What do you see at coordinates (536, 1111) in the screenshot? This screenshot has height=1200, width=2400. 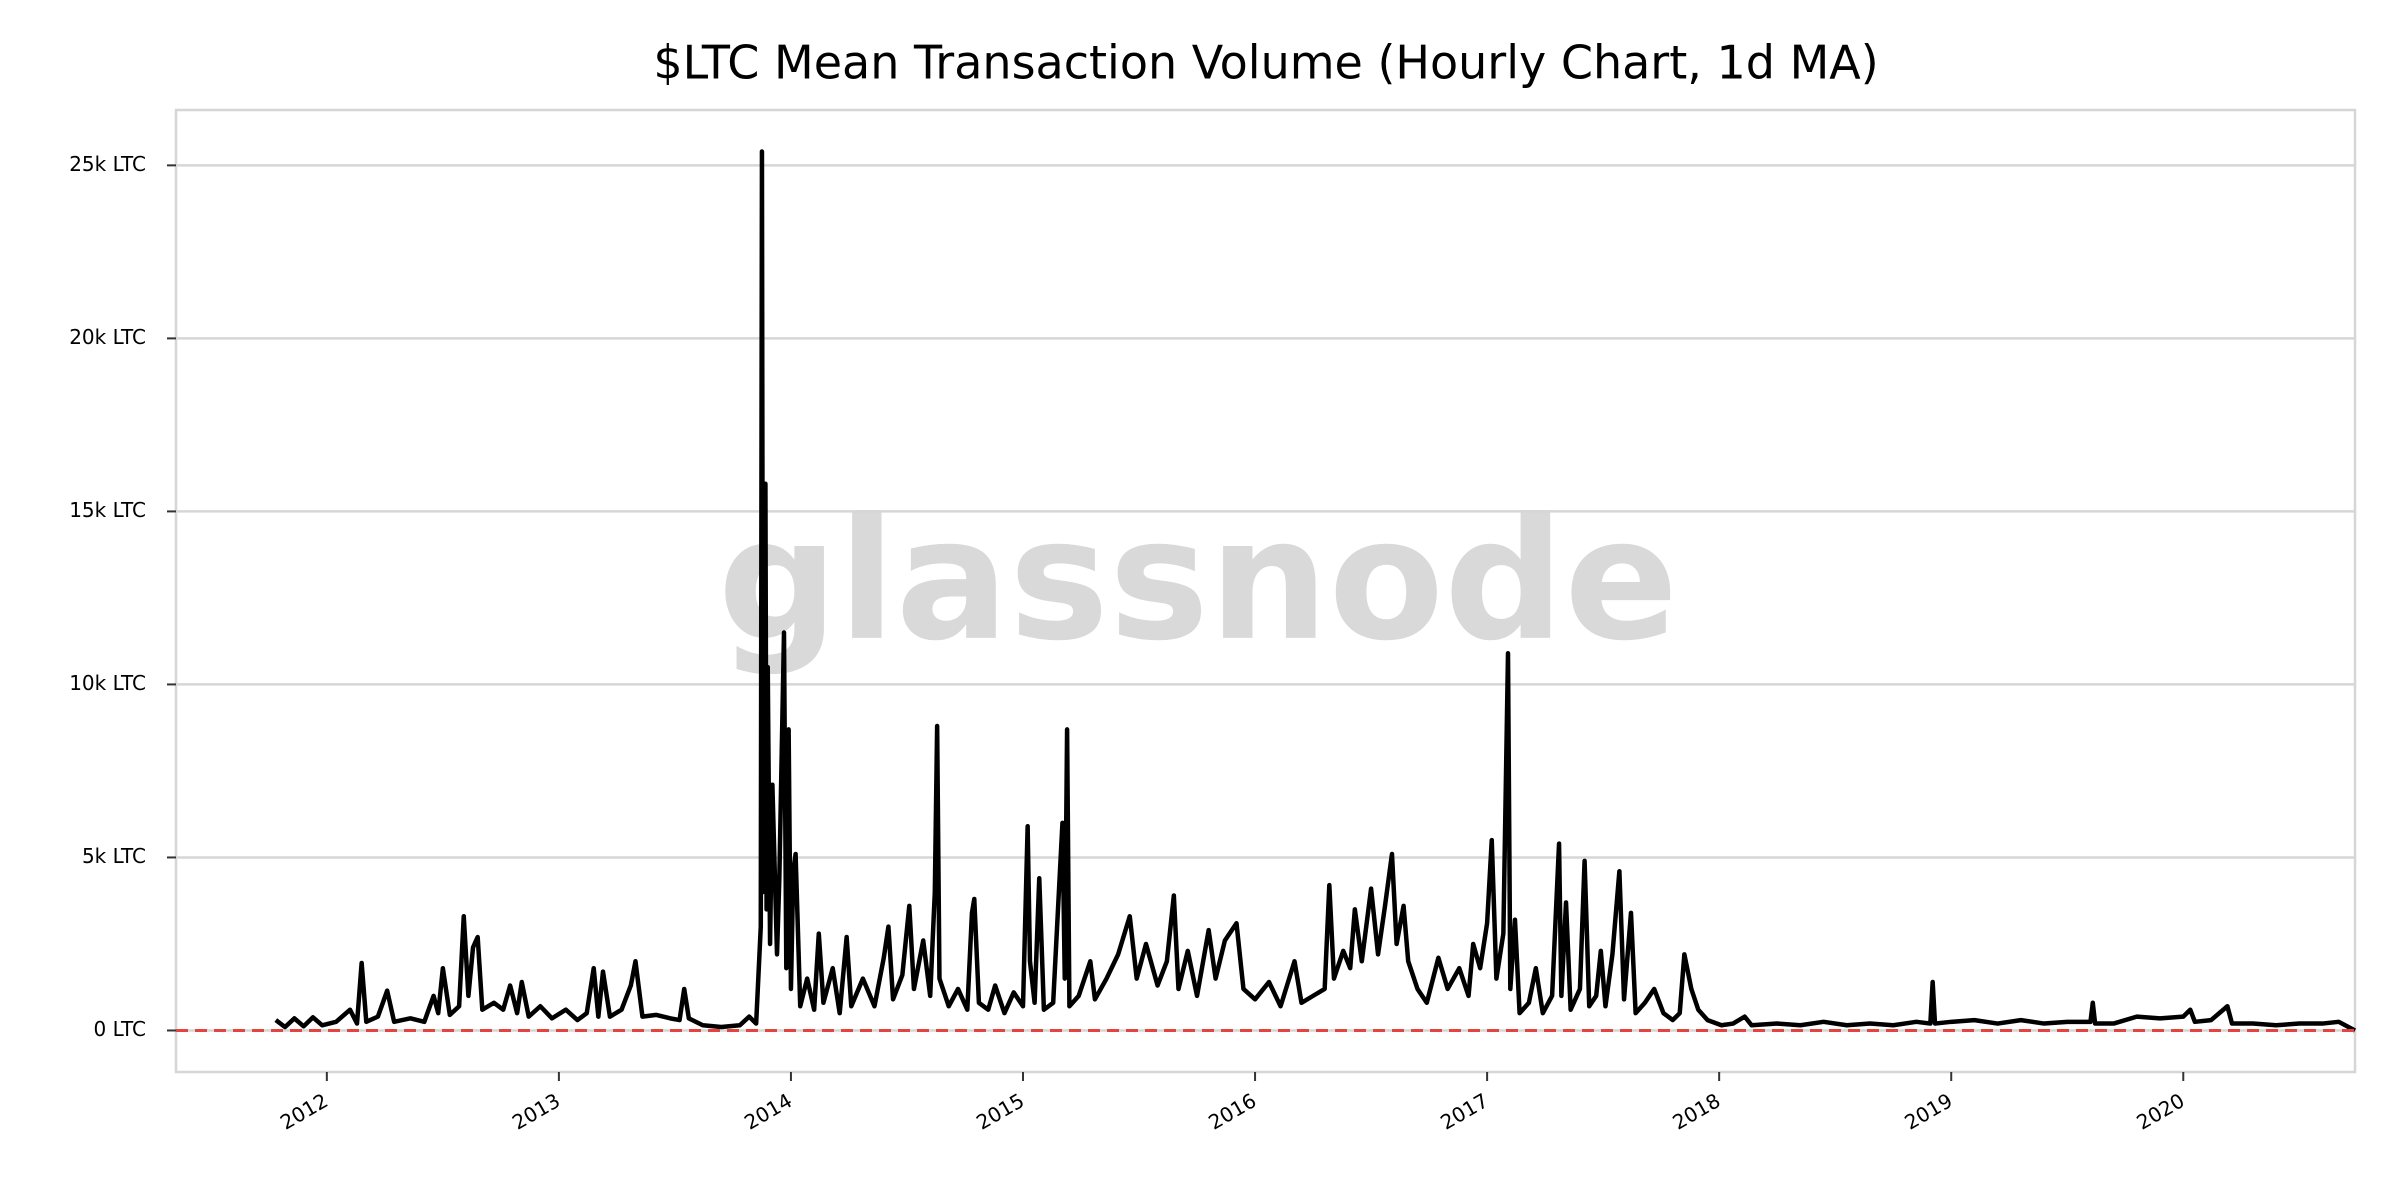 I see `x-tick-label: 2013` at bounding box center [536, 1111].